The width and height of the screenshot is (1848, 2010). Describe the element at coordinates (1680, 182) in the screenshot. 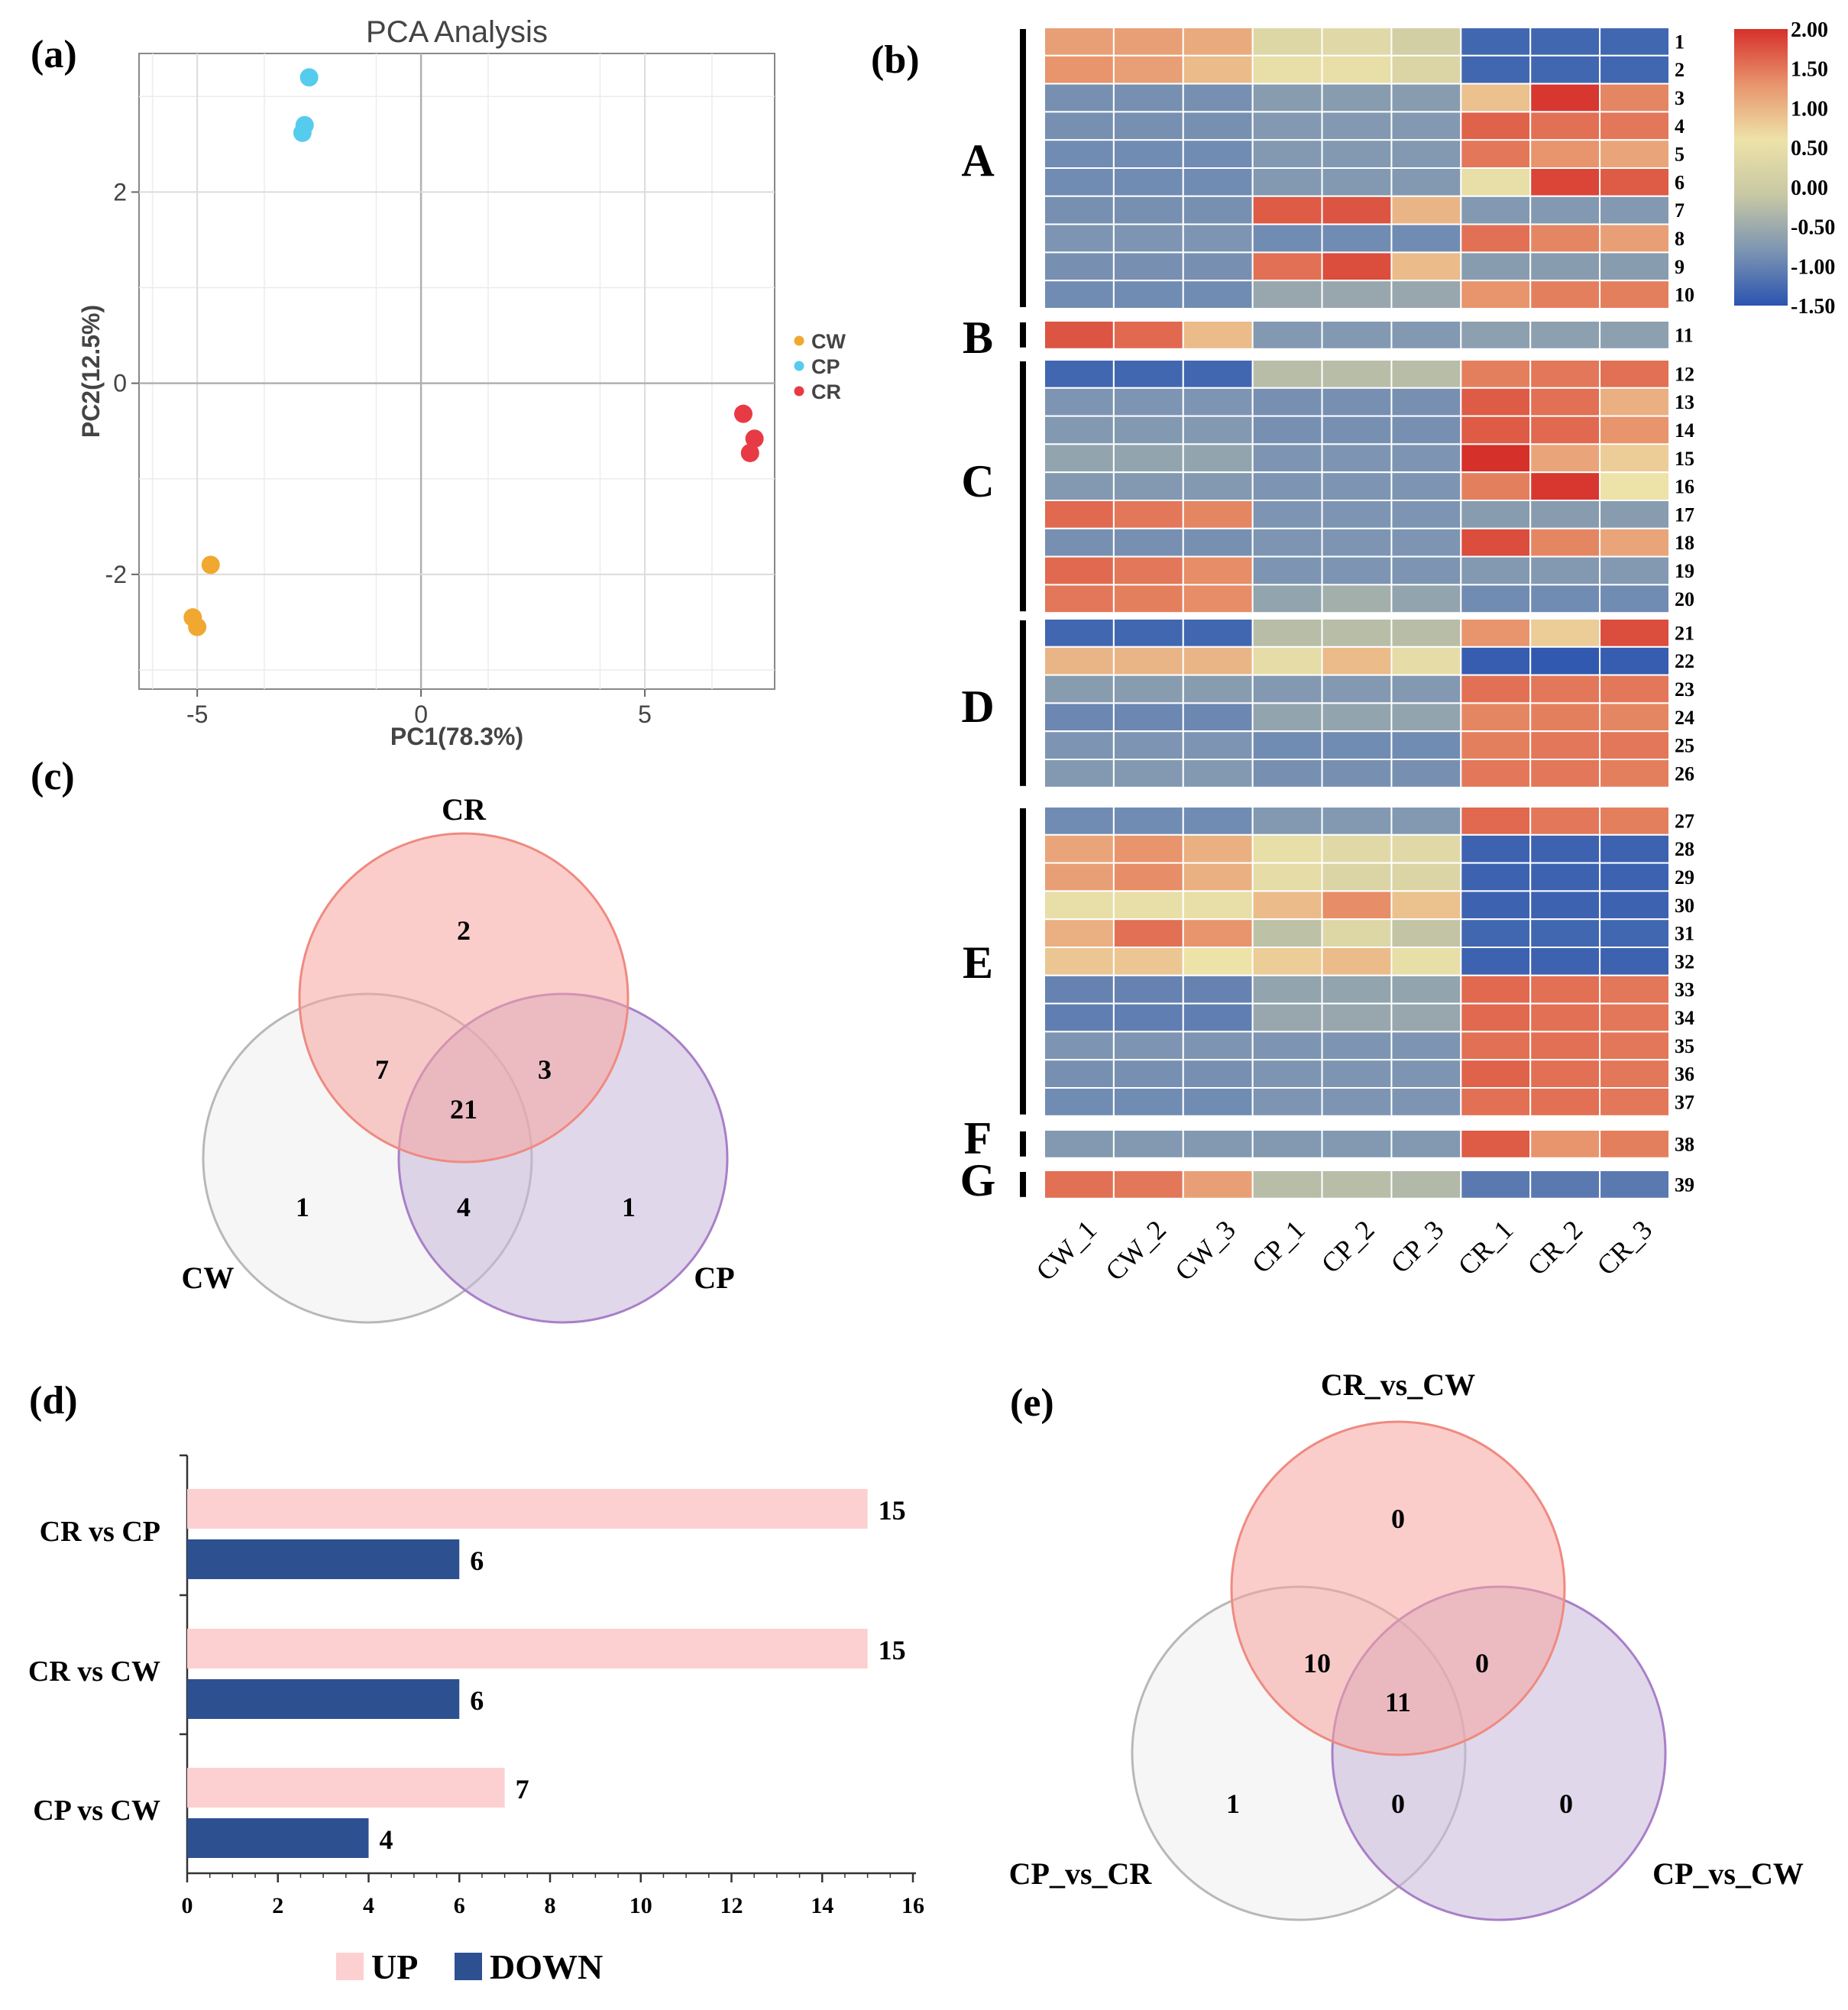

I see `heatmap-row-label: 6` at that location.